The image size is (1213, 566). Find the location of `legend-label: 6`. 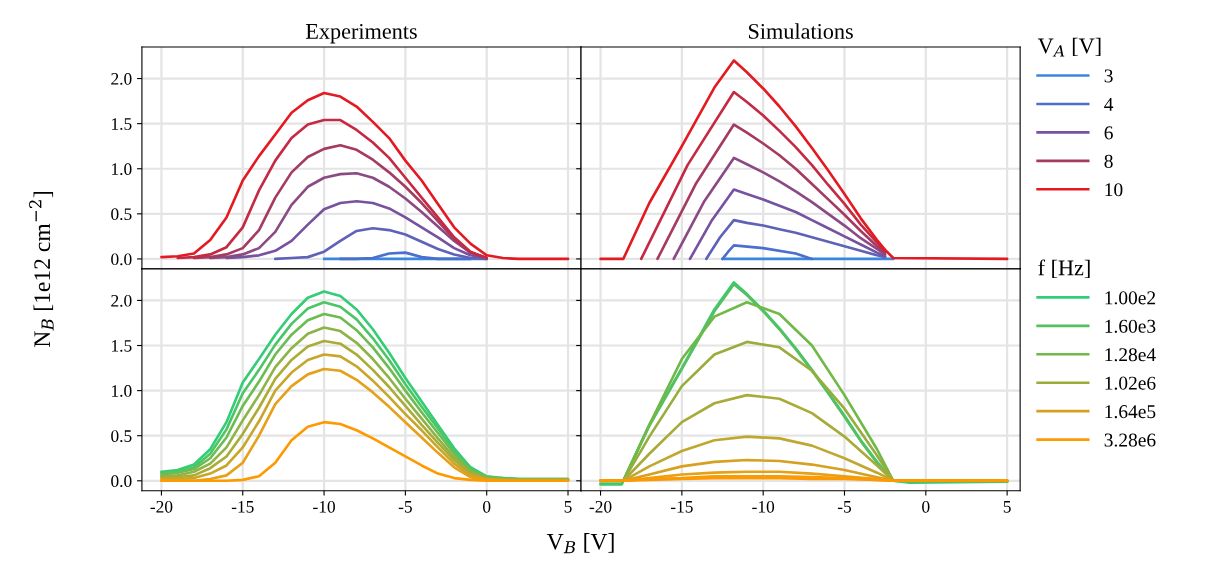

legend-label: 6 is located at coordinates (1108, 133).